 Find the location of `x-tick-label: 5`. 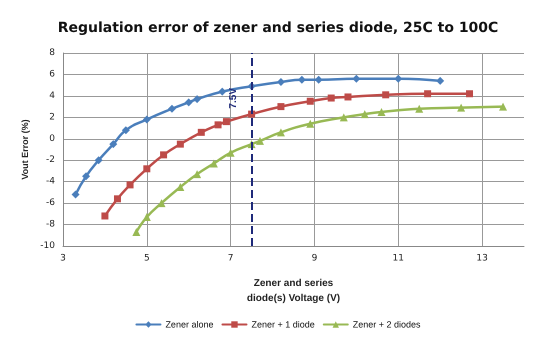

x-tick-label: 5 is located at coordinates (147, 259).